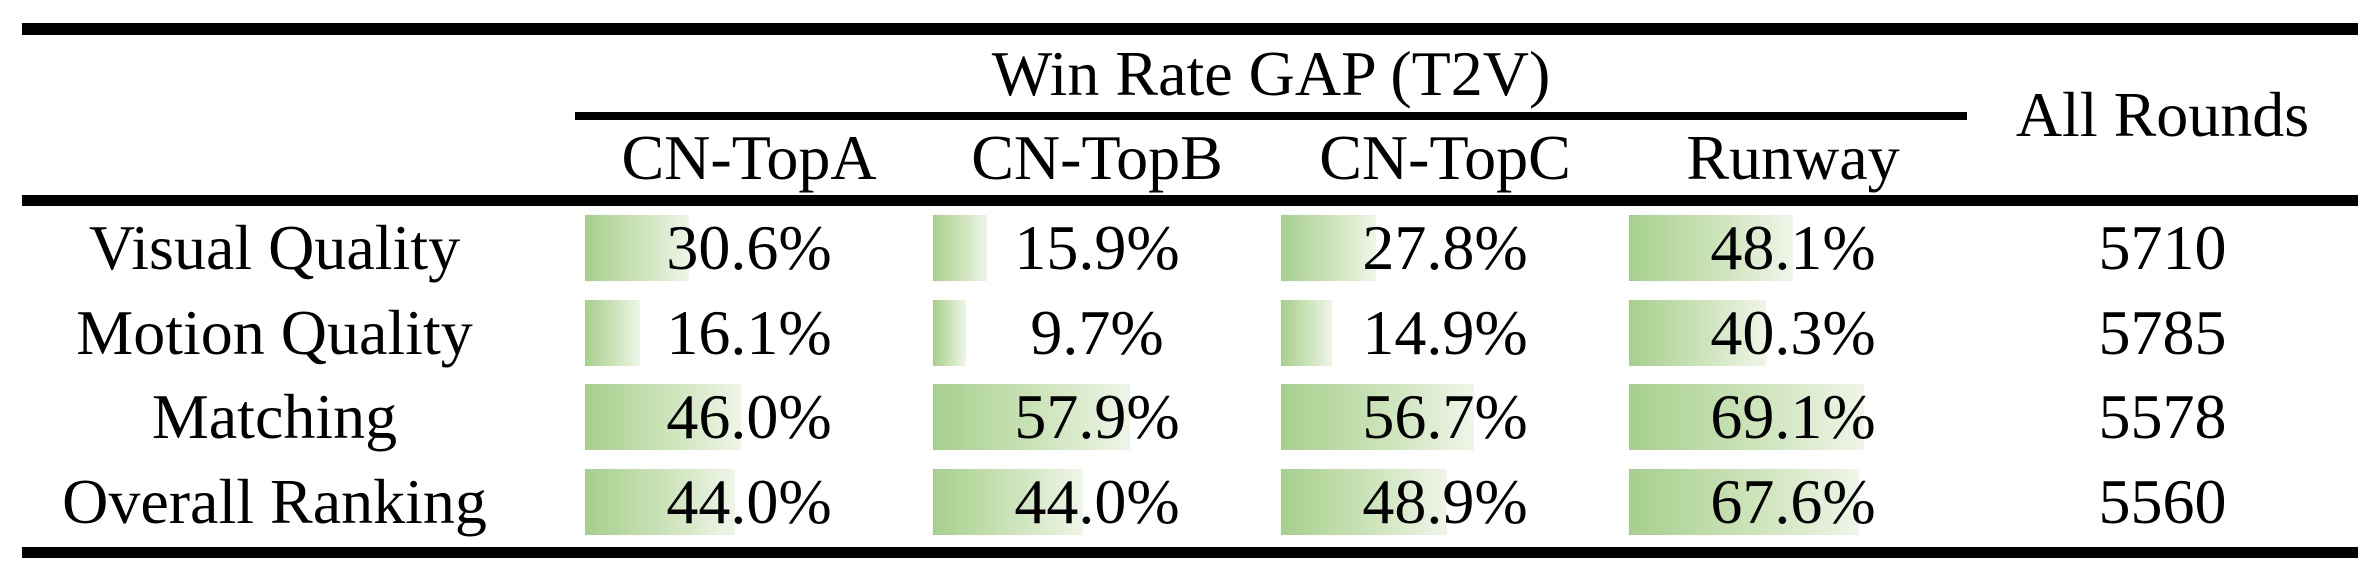 Image resolution: width=2376 pixels, height=568 pixels. I want to click on win-rate-value: 48.1%, so click(1793, 248).